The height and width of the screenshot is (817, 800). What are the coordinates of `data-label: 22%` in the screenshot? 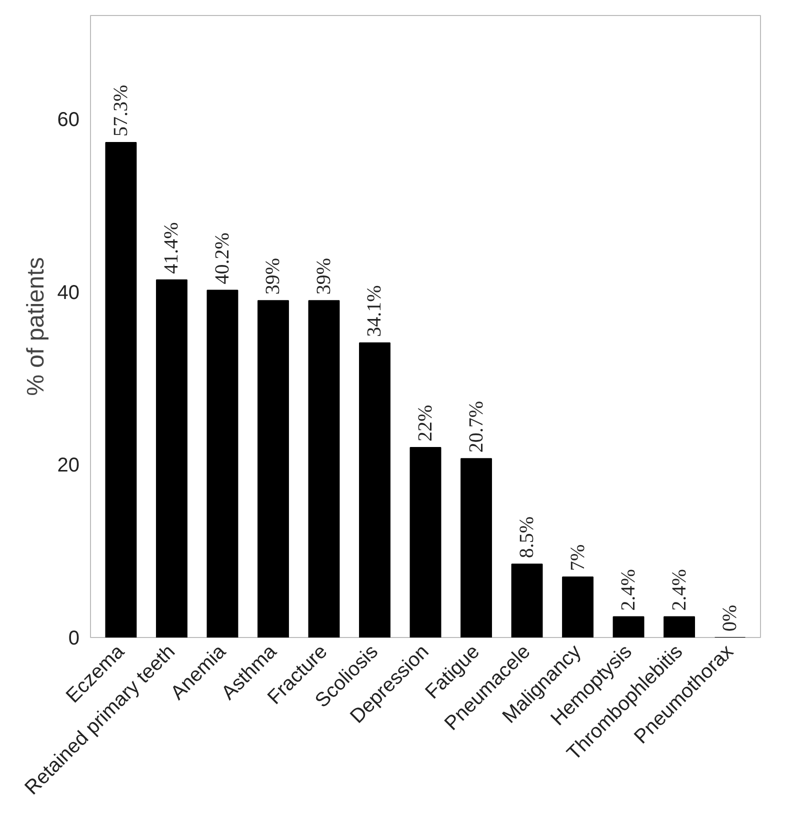 It's located at (425, 423).